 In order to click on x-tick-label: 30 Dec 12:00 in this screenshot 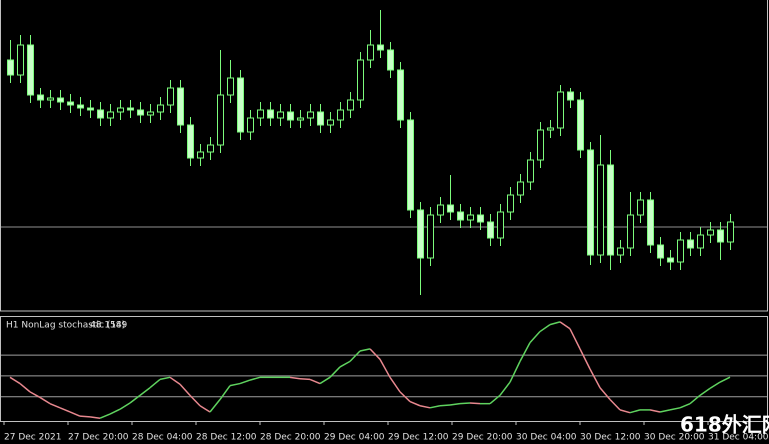, I will do `click(610, 438)`.